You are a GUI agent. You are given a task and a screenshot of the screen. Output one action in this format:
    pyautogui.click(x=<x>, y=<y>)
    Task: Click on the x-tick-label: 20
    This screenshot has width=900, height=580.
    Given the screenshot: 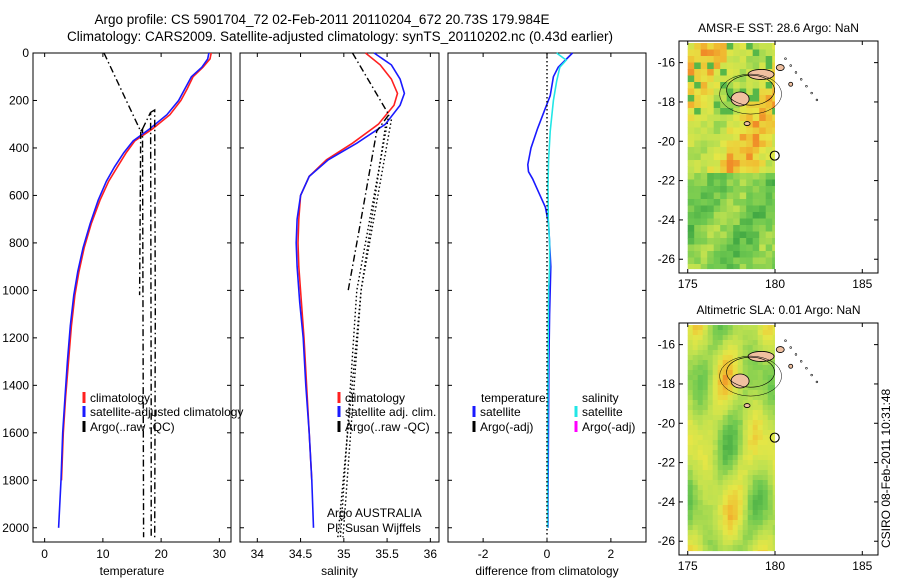 What is the action you would take?
    pyautogui.click(x=161, y=554)
    